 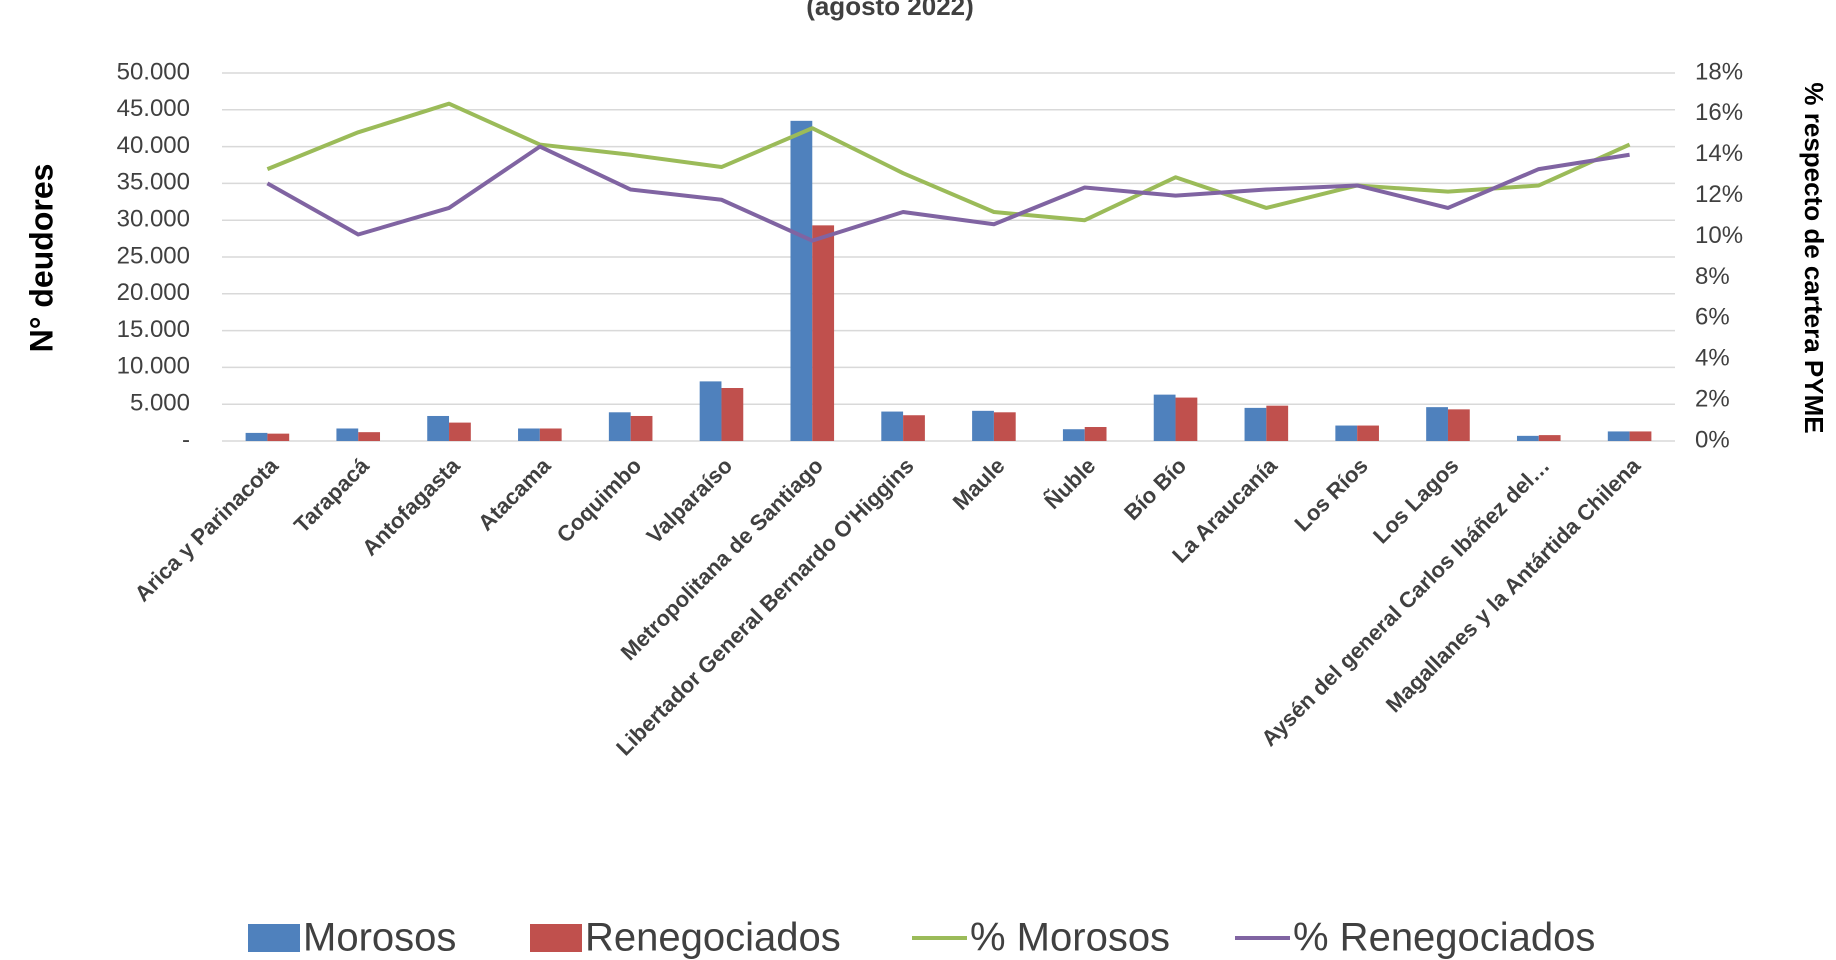 What do you see at coordinates (1719, 194) in the screenshot?
I see `y2-tick-label: 12%` at bounding box center [1719, 194].